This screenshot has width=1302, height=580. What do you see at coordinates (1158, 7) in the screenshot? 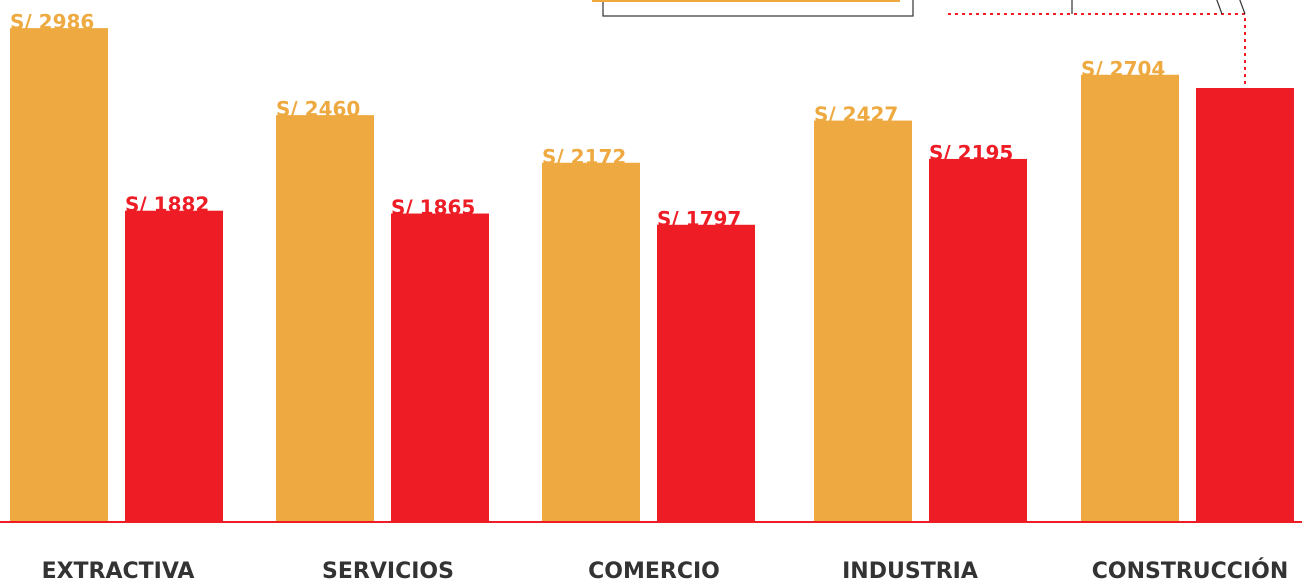
I see `decor-frame` at bounding box center [1158, 7].